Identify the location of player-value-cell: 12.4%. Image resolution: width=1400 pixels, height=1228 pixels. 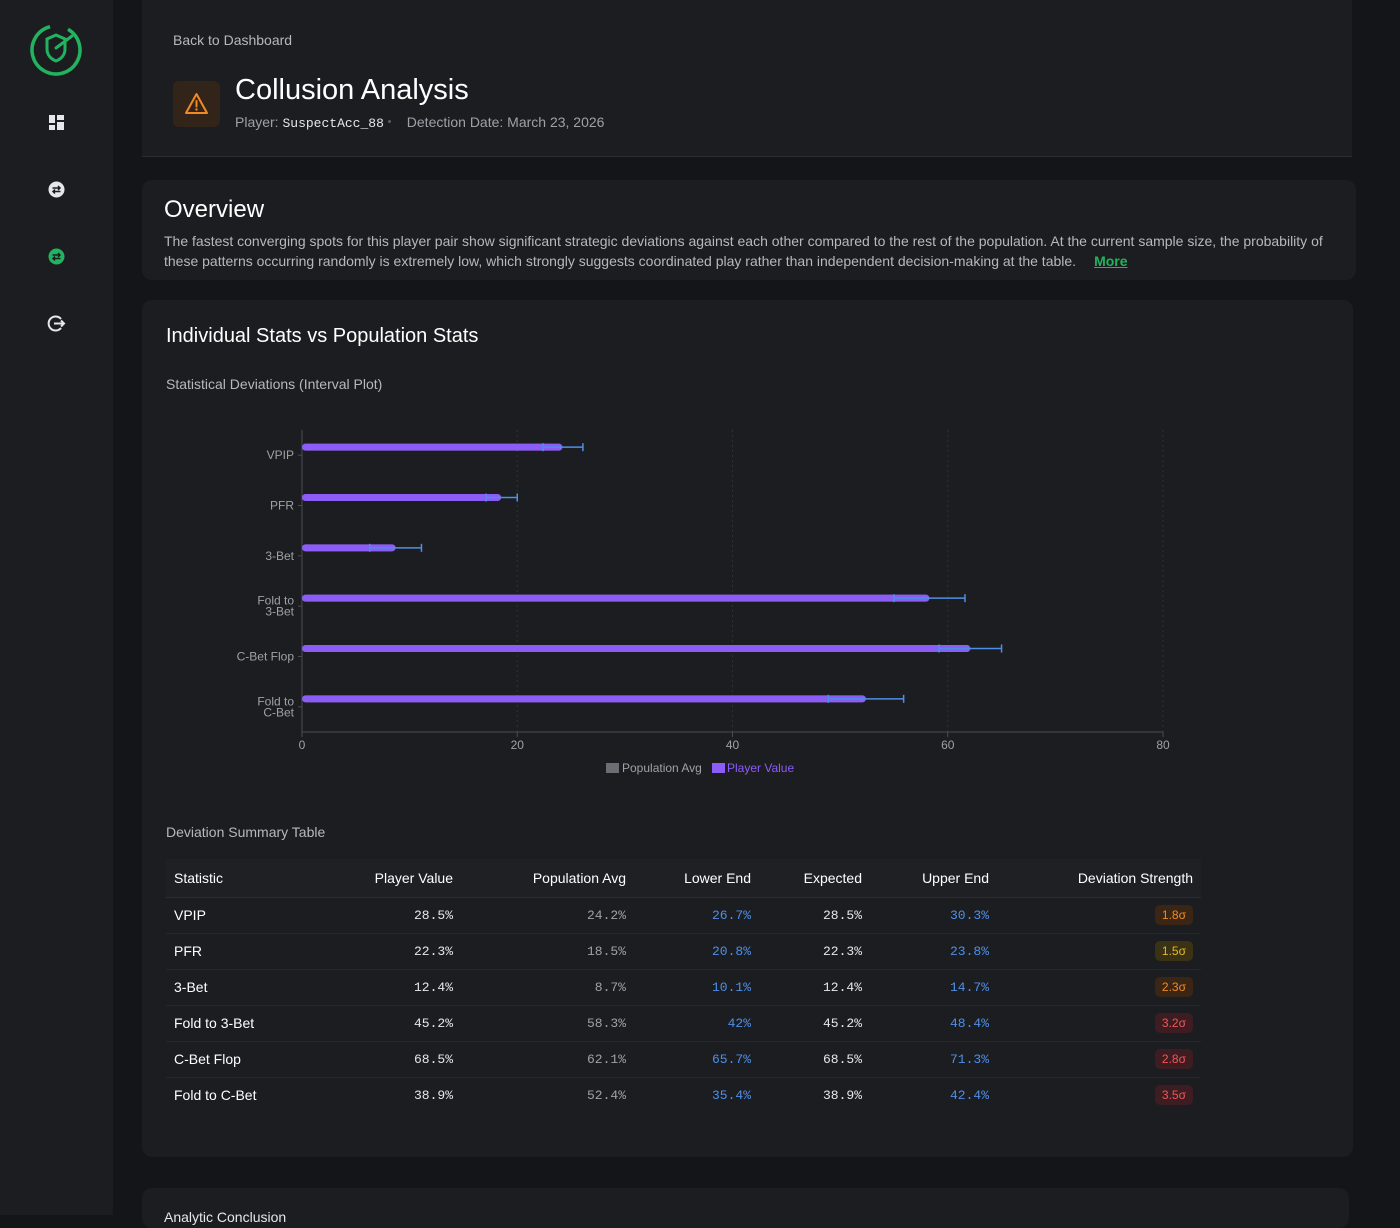
(388, 987).